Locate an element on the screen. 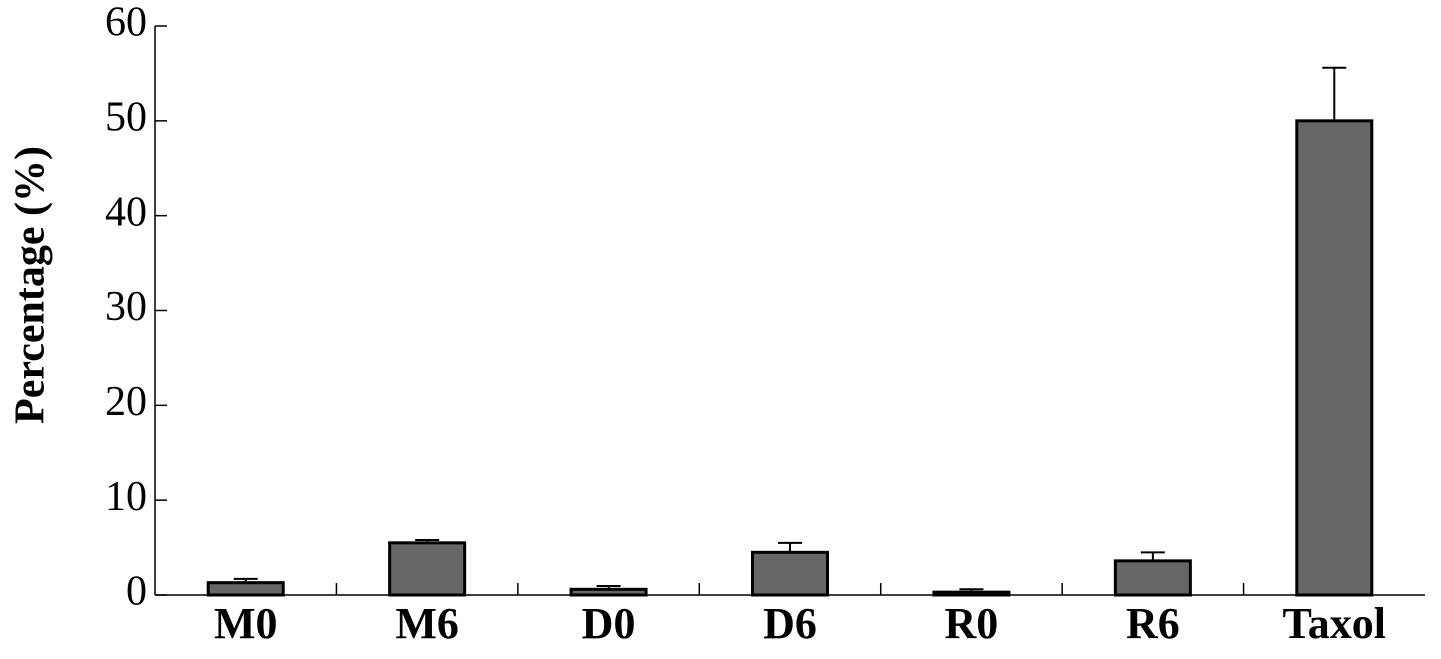 This screenshot has width=1441, height=659. y-tick-label: 0 is located at coordinates (136, 592).